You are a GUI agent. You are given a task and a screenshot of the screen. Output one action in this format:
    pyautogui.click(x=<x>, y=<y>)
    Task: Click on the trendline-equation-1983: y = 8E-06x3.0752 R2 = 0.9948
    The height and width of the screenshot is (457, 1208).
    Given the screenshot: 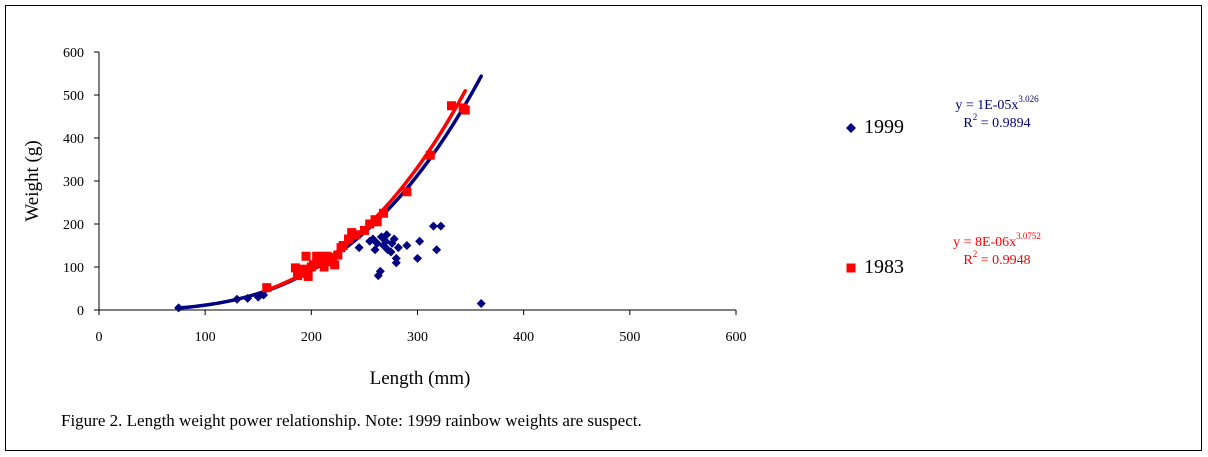 What is the action you would take?
    pyautogui.click(x=997, y=250)
    